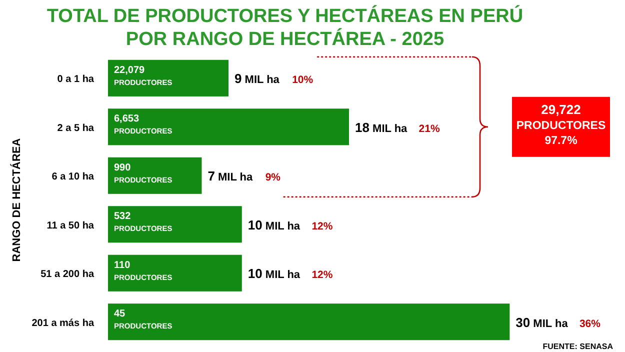 The width and height of the screenshot is (625, 352). What do you see at coordinates (429, 128) in the screenshot?
I see `annotation: 21%` at bounding box center [429, 128].